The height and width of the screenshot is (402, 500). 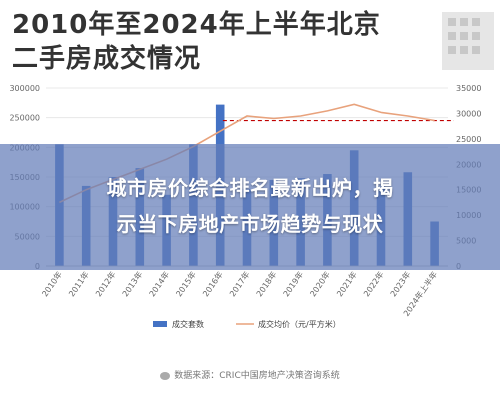 I want to click on headline-line1: 城市房价综合排名最新出炉，揭, so click(x=250, y=188).